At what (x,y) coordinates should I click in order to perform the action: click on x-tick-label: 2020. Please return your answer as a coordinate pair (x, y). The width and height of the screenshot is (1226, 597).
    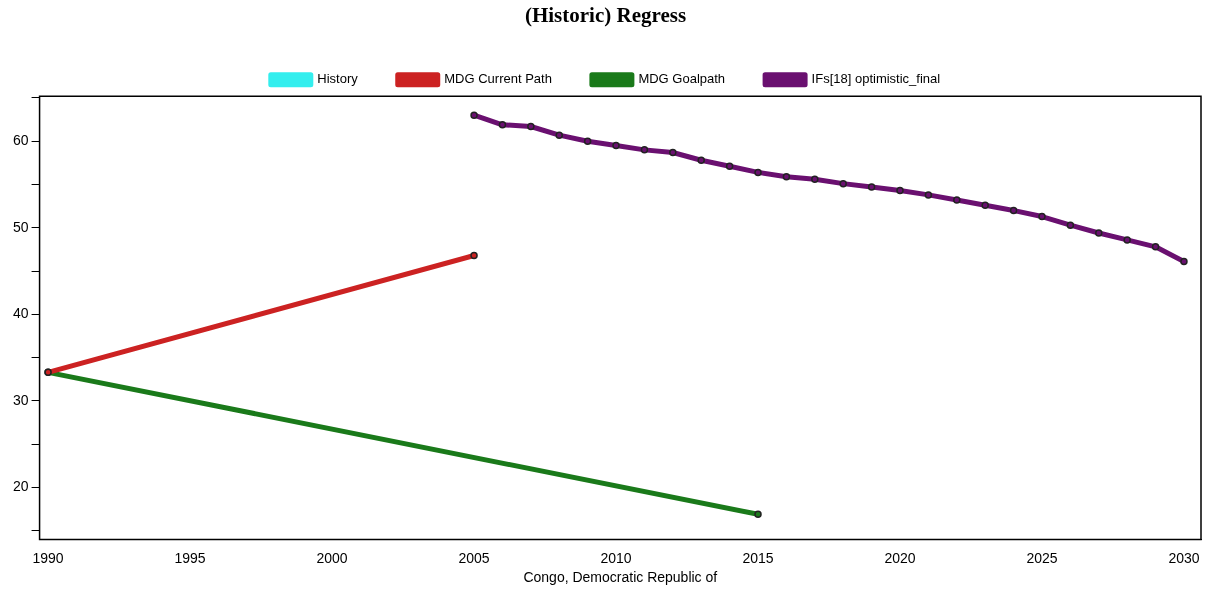
    Looking at the image, I should click on (900, 557).